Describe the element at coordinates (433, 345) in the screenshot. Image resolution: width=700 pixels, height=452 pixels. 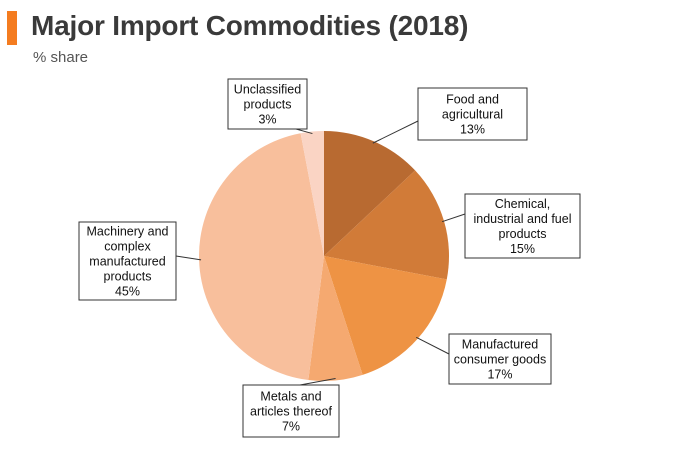
I see `leader-line-manufactured` at that location.